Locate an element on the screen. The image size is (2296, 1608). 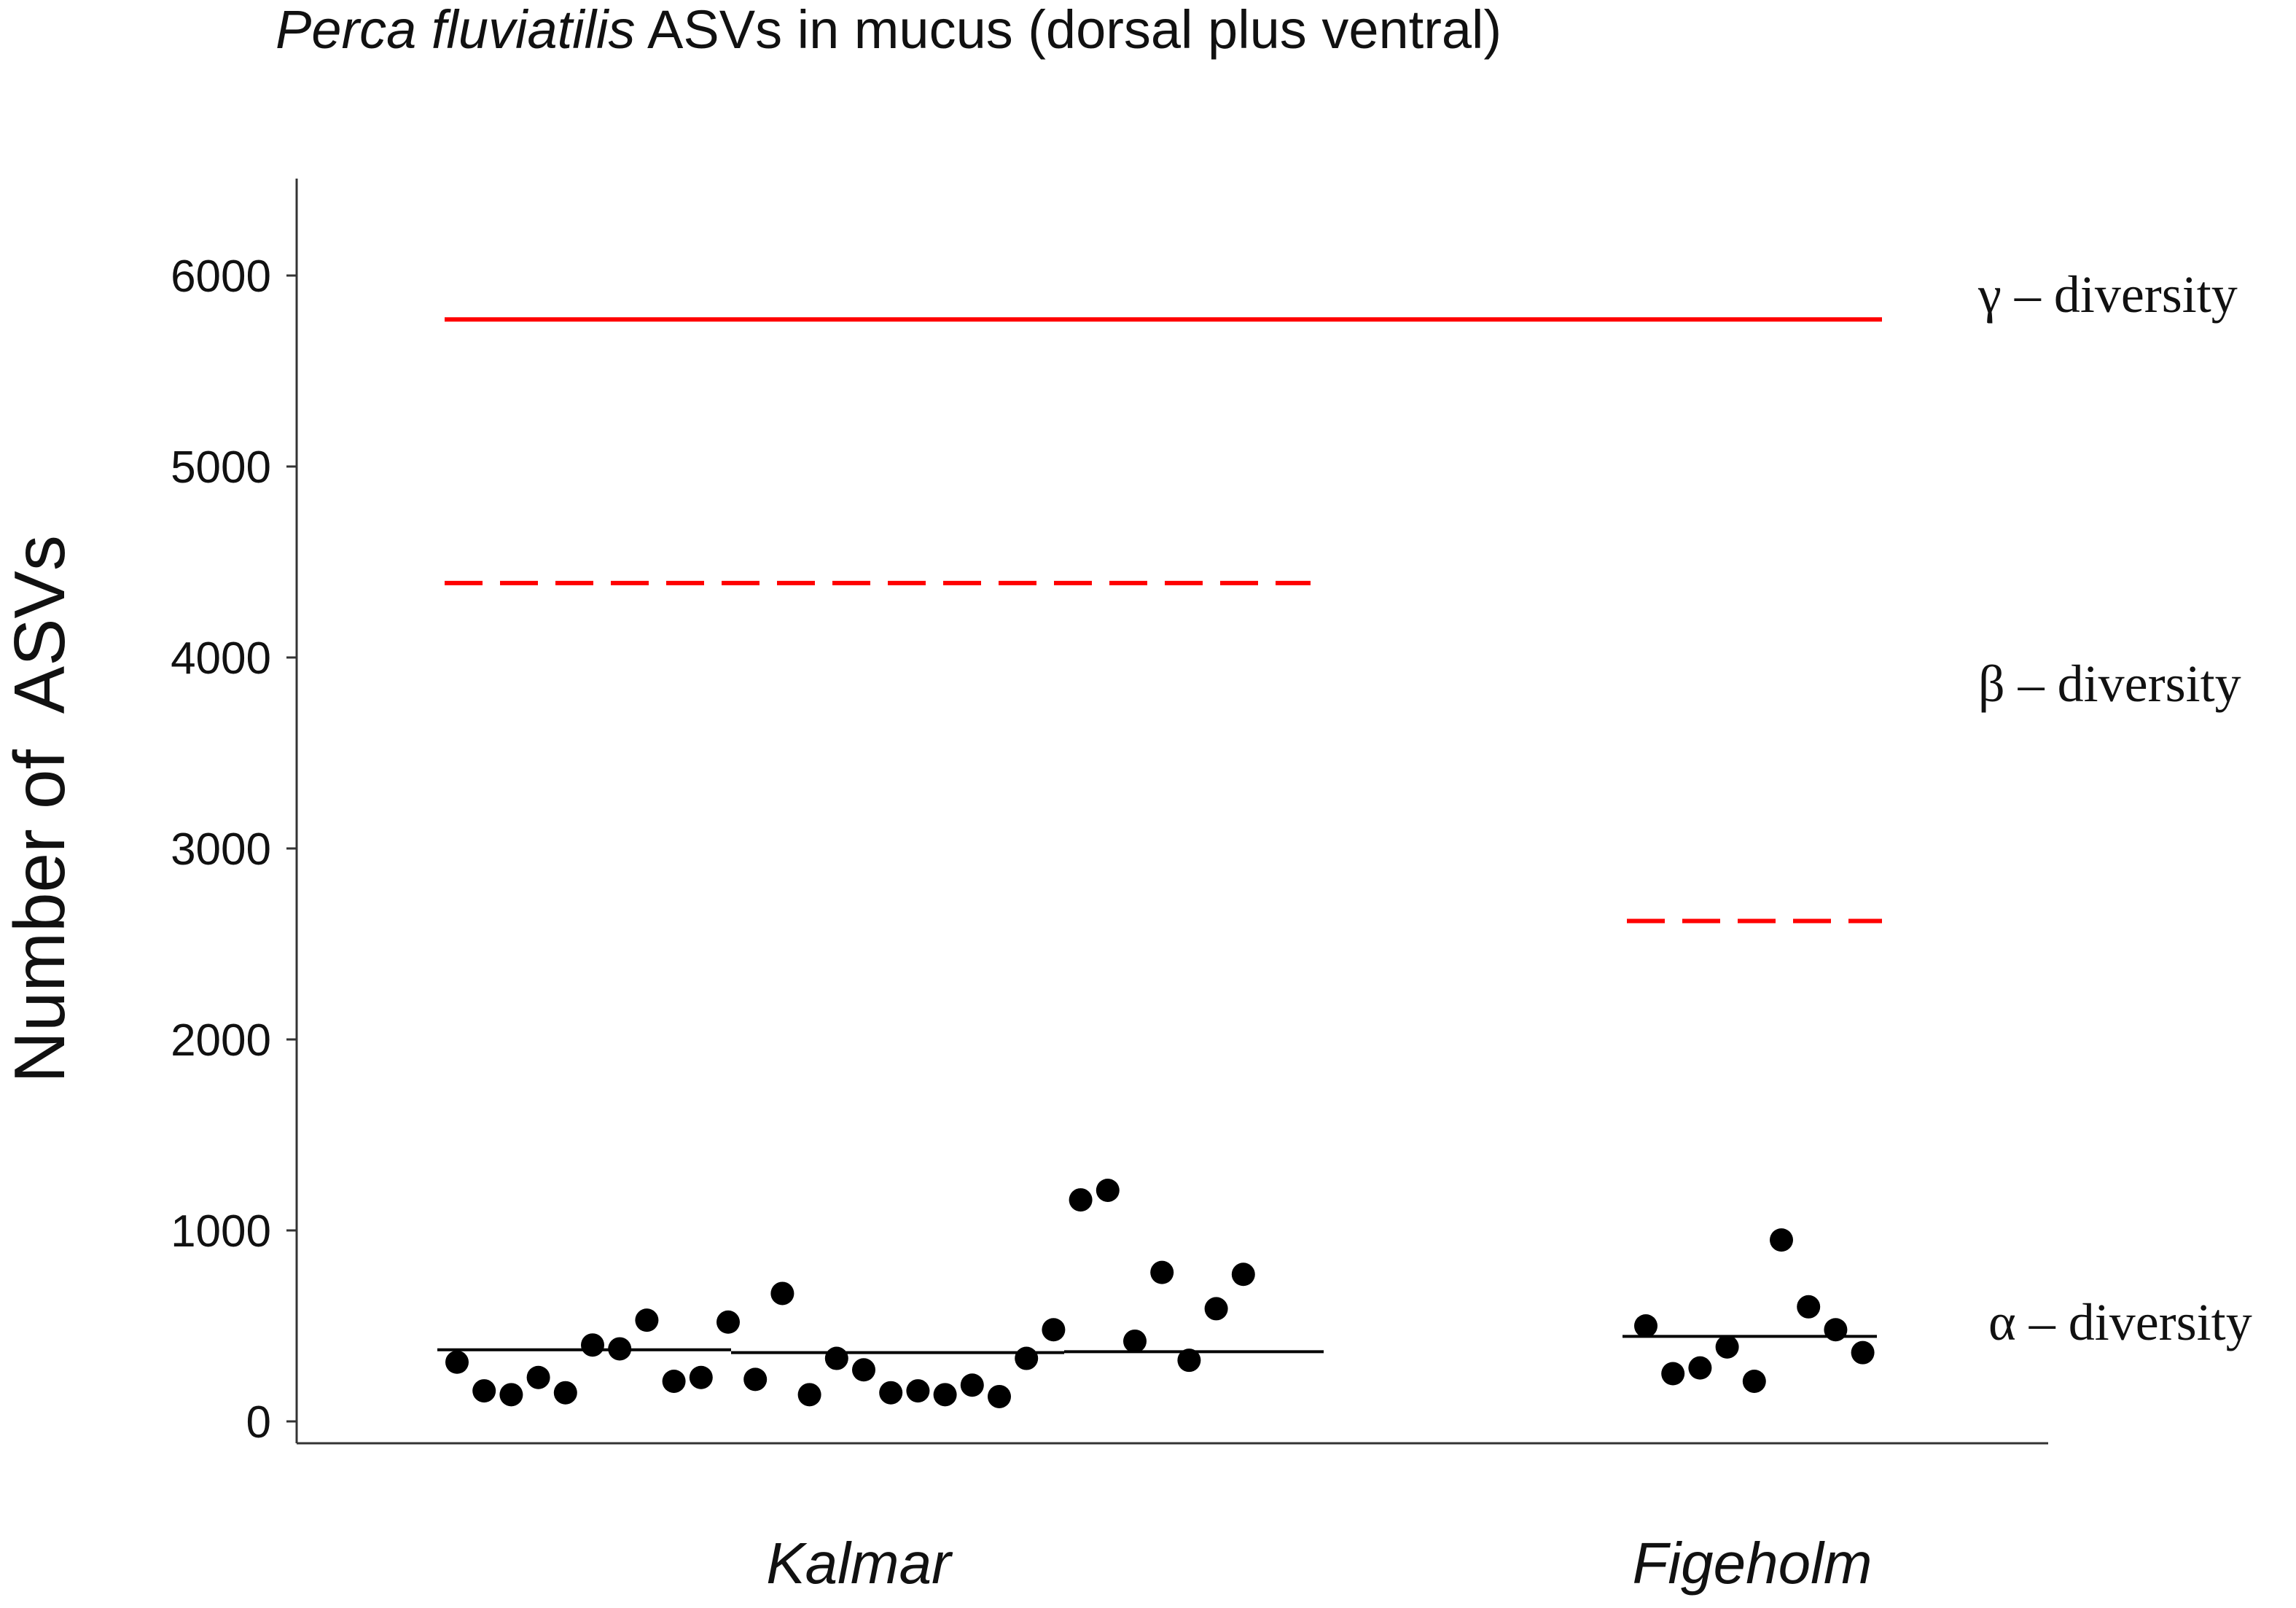
category-label-kalmar: Kalmar is located at coordinates (860, 1563).